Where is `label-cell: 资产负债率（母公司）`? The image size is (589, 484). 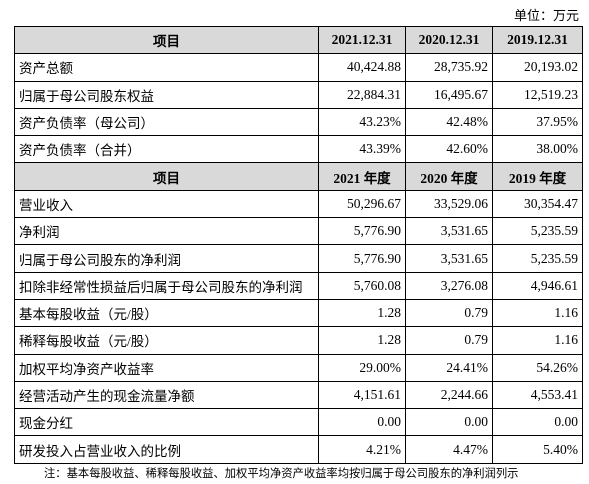 label-cell: 资产负债率（母公司） is located at coordinates (166, 122).